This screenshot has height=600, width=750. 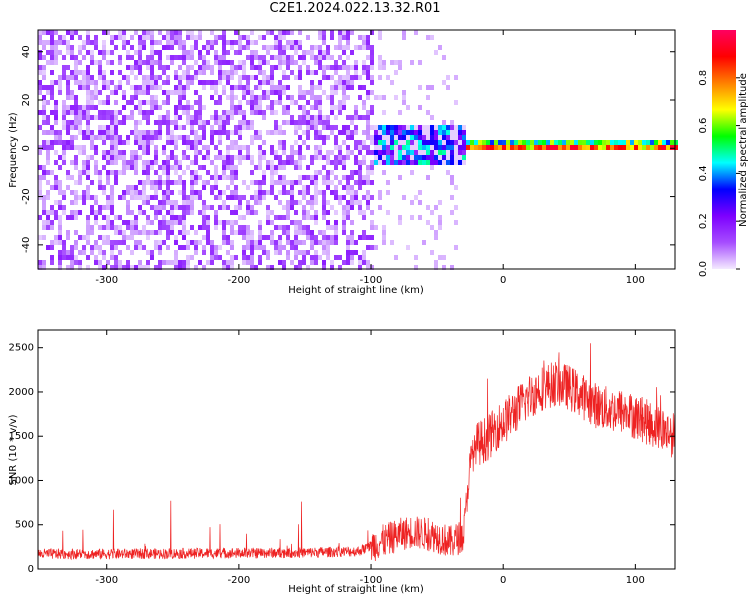 What do you see at coordinates (355, 8) in the screenshot?
I see `chart-title: C2E1.2024.022.13.32.R01` at bounding box center [355, 8].